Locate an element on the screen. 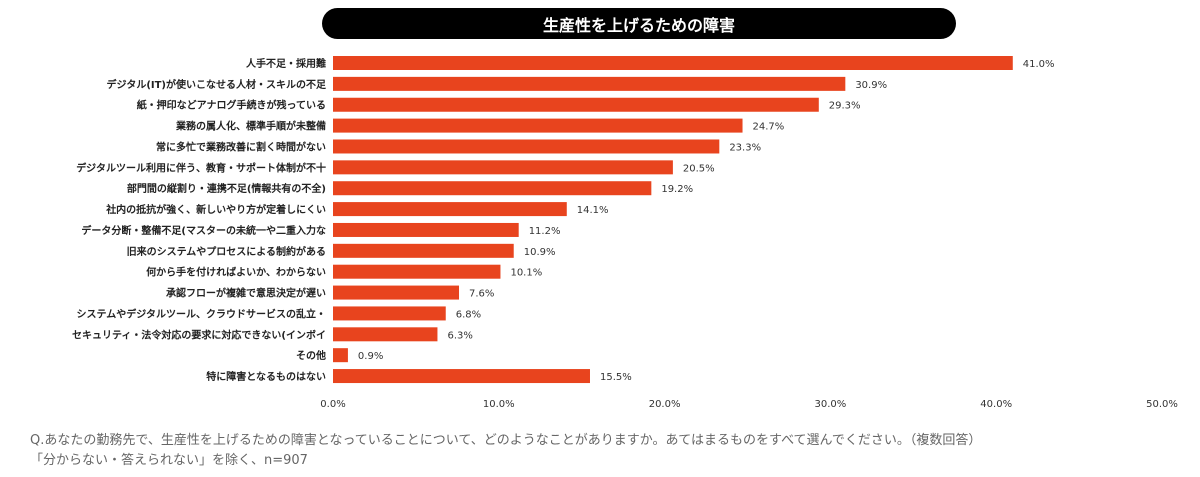  category-label: 部門間の縦割り・連携不足(情報共有の不全) is located at coordinates (226, 188).